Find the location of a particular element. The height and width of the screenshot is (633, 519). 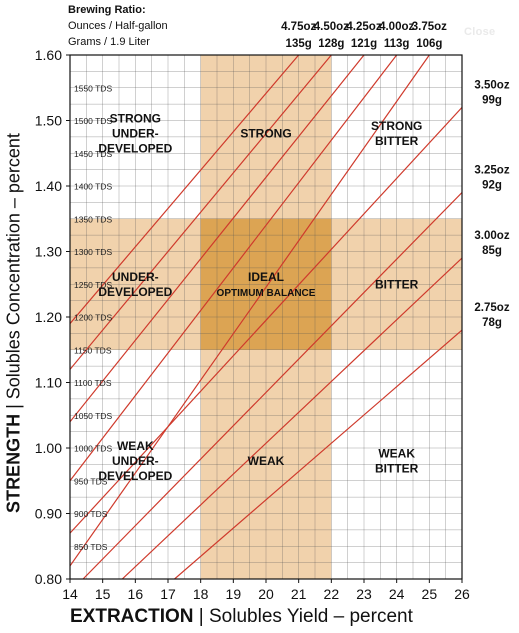

ratio-label-g: 99g is located at coordinates (492, 100).